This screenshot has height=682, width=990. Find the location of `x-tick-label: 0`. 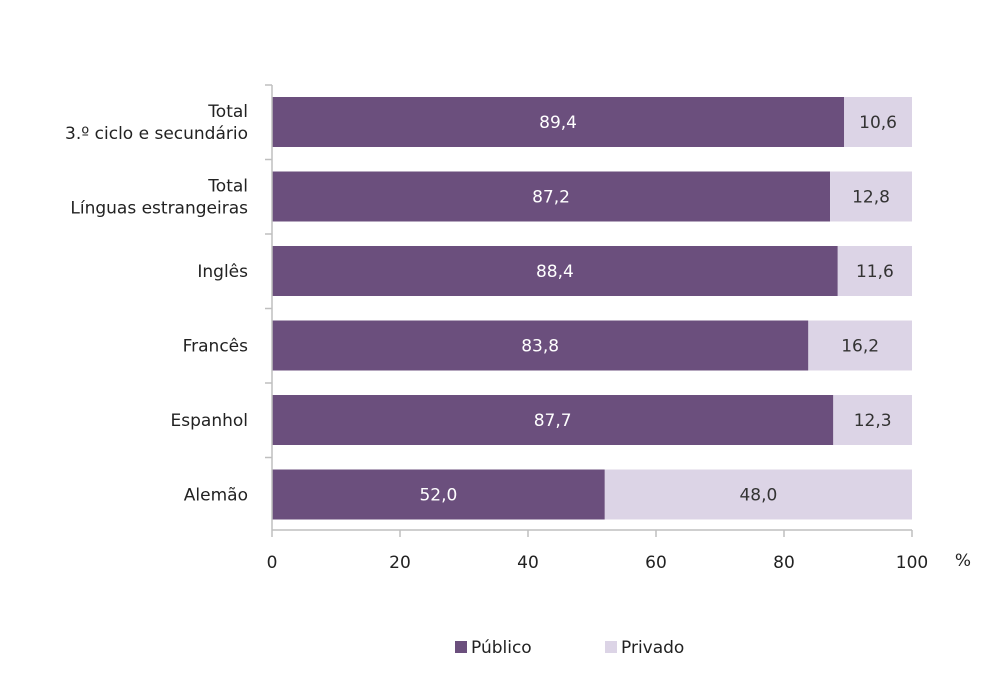

x-tick-label: 0 is located at coordinates (272, 563).